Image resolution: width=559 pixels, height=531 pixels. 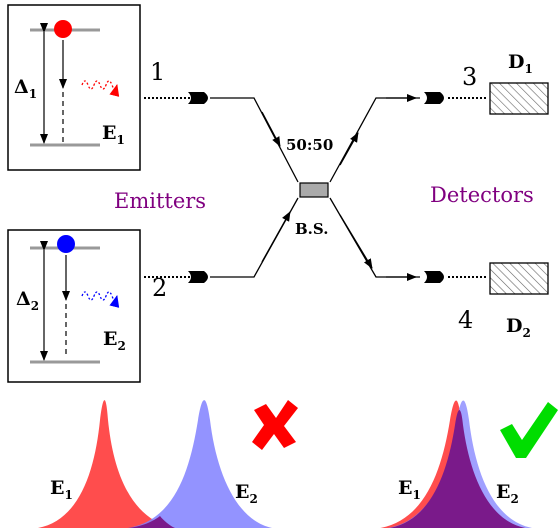 I want to click on port-1-label: 1, so click(x=157, y=72).